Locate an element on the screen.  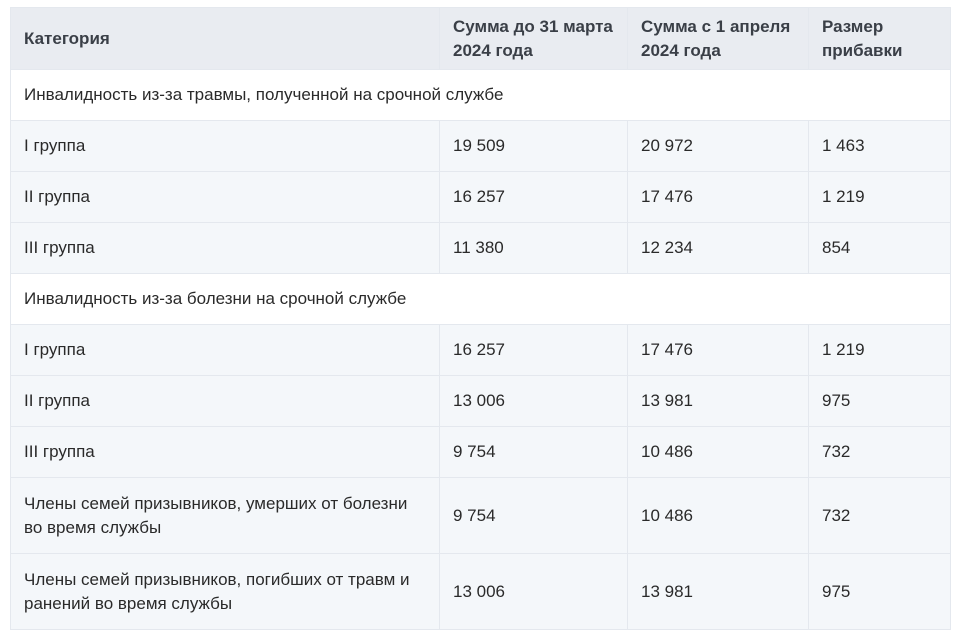
table-row: I группа 19 509 20 972 1 463 is located at coordinates (480, 146).